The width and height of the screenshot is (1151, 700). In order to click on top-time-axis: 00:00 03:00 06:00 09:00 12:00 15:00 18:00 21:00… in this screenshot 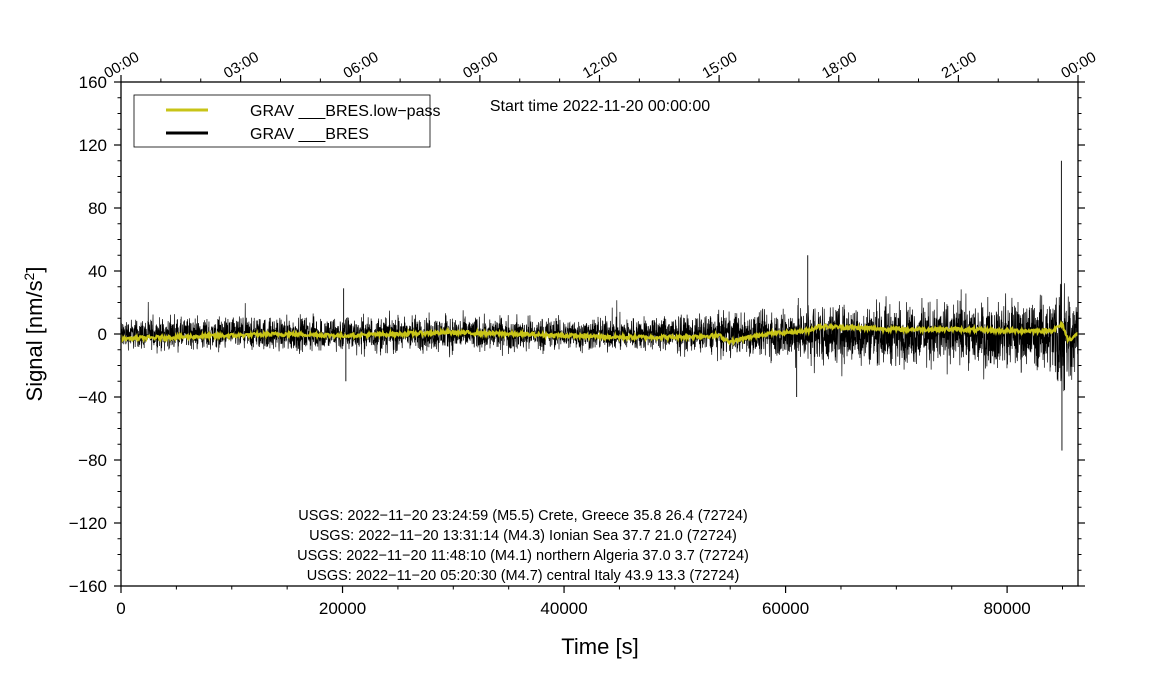, I will do `click(600, 65)`.